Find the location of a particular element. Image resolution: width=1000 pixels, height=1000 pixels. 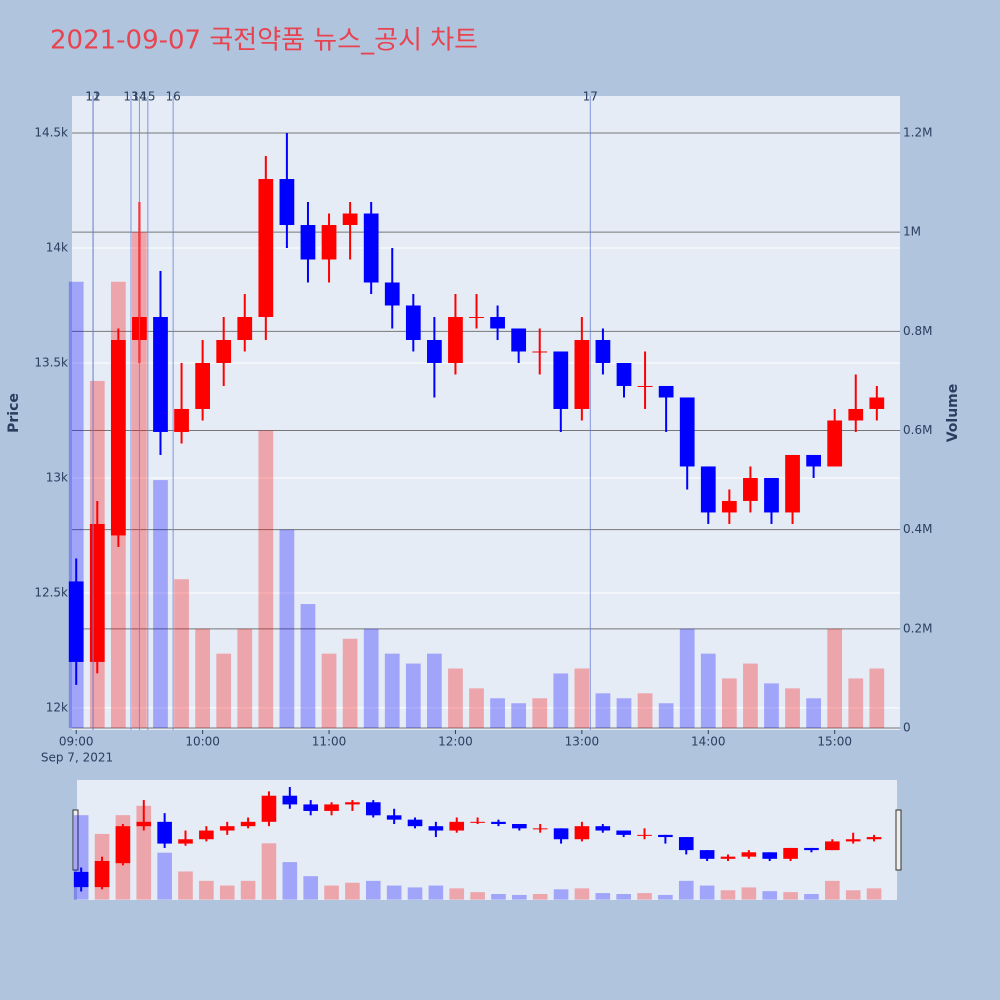

y-tick-label: 14k is located at coordinates (57, 248).